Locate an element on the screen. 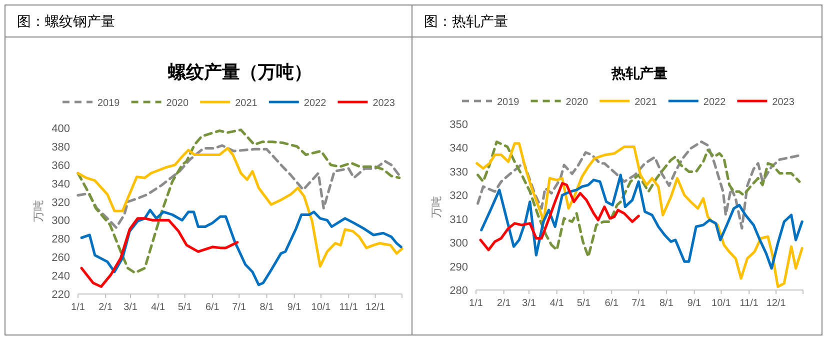 The image size is (827, 363). y-tick-label: 380 is located at coordinates (61, 147).